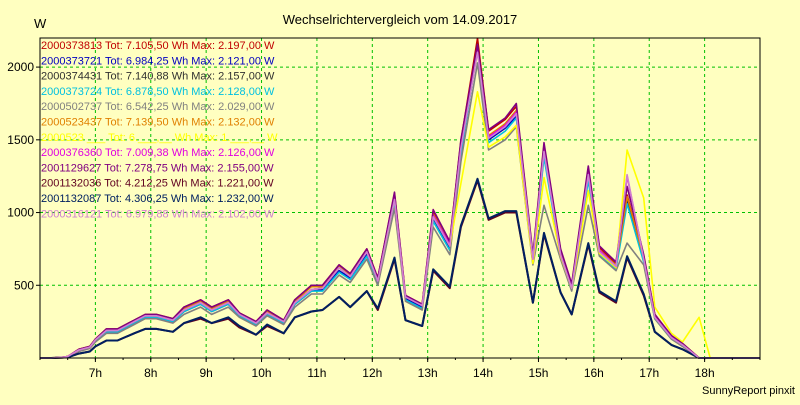 This screenshot has width=800, height=405. Describe the element at coordinates (705, 373) in the screenshot. I see `x-tick-label: 18h` at that location.